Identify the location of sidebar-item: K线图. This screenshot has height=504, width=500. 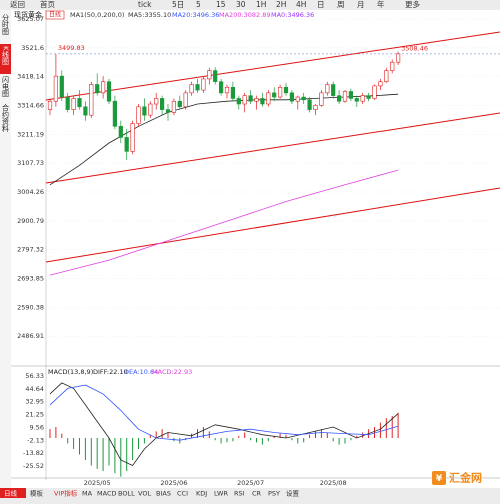
(6, 56).